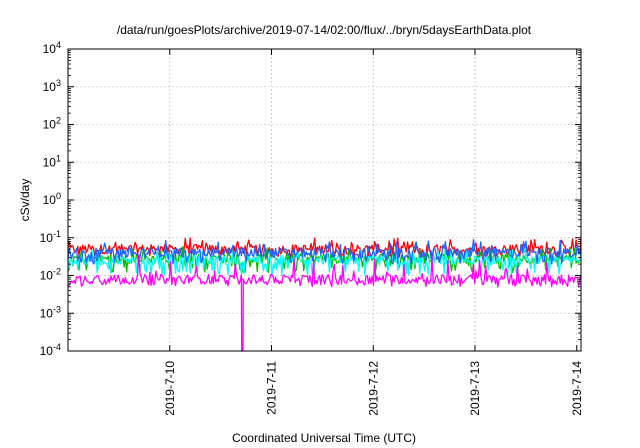 The image size is (640, 448). What do you see at coordinates (170, 388) in the screenshot?
I see `x-tick-label: 2019-7-10` at bounding box center [170, 388].